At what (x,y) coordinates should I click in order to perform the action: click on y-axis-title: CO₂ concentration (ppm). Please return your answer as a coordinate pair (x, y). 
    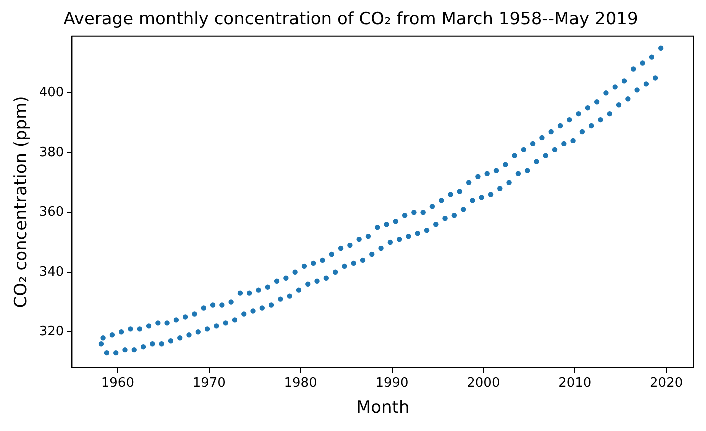
    Looking at the image, I should click on (22, 202).